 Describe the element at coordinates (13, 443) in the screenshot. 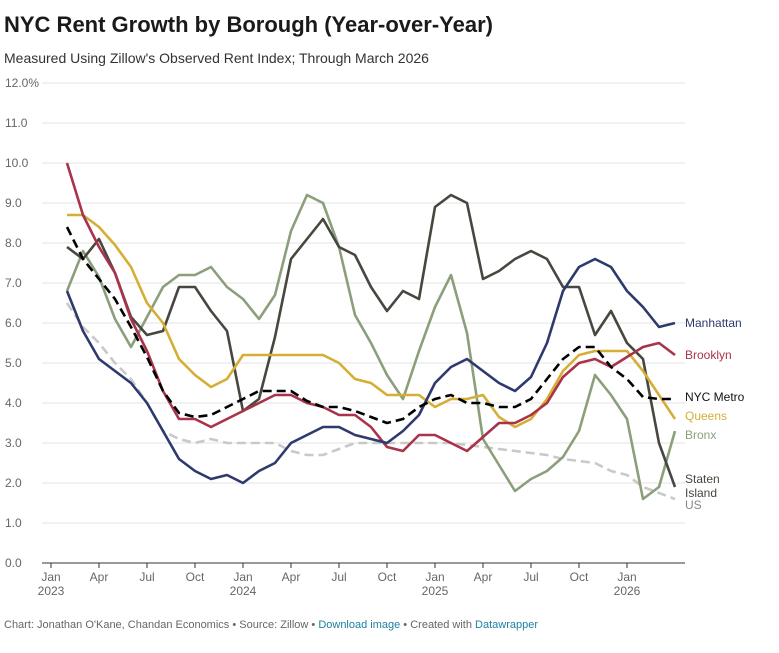

I see `y-tick-label: 3.0` at that location.